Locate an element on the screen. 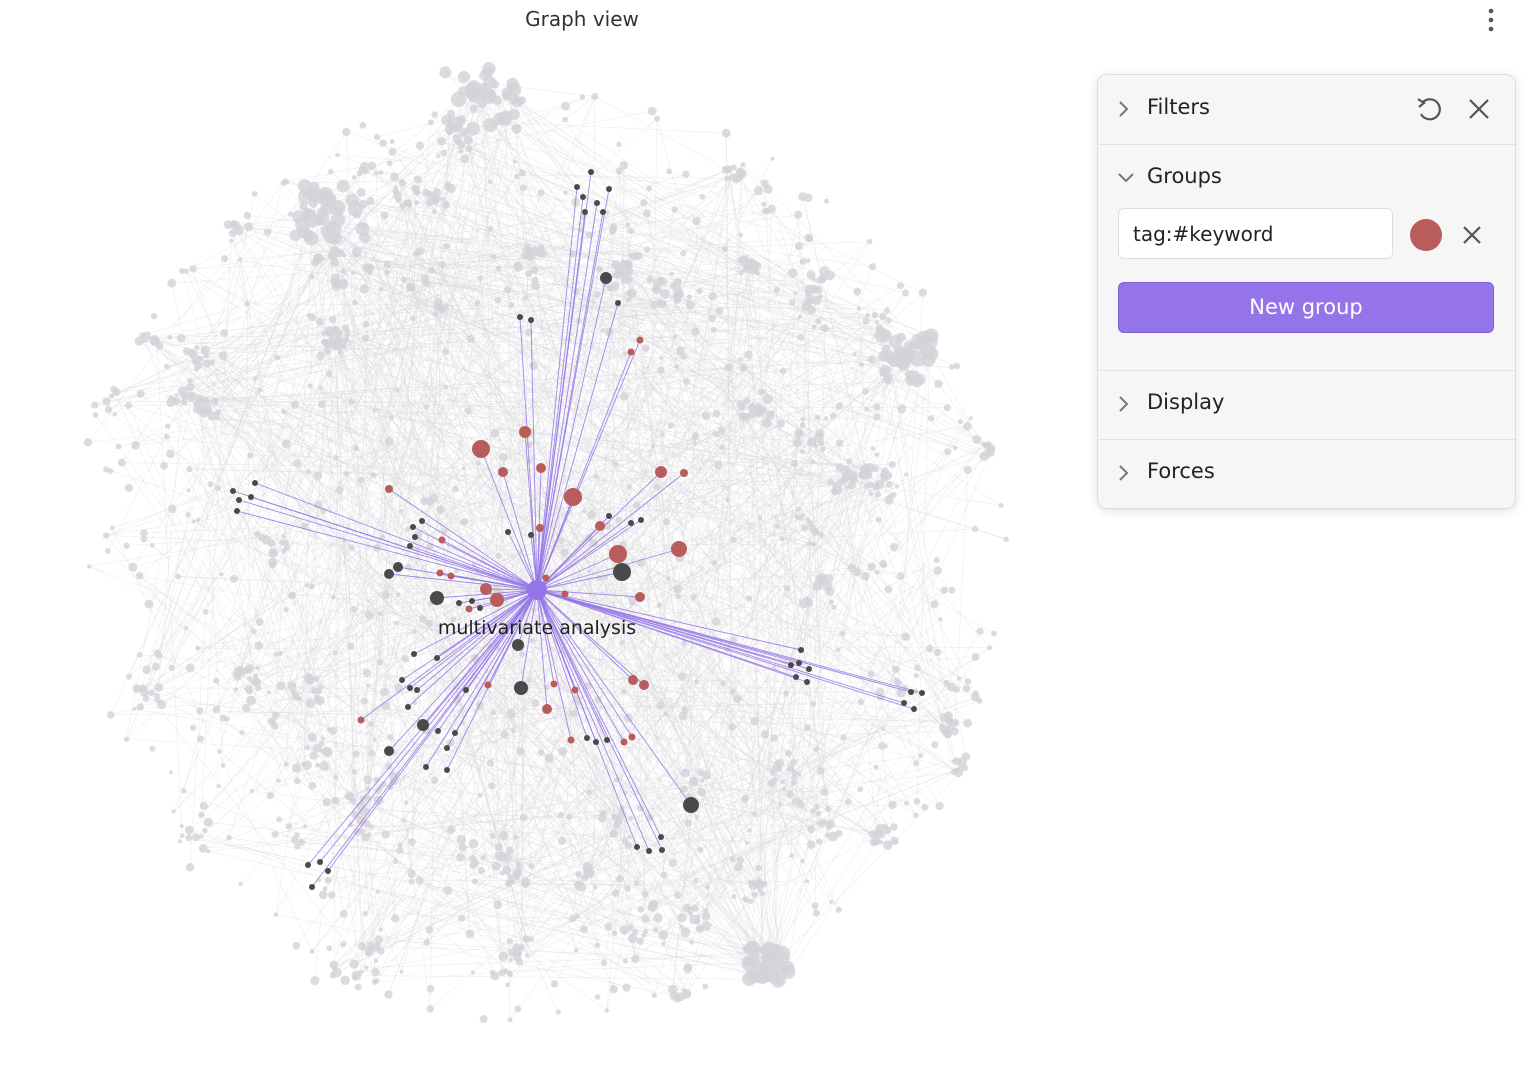 This screenshot has height=1069, width=1533. forces-section: Forces is located at coordinates (1306, 473).